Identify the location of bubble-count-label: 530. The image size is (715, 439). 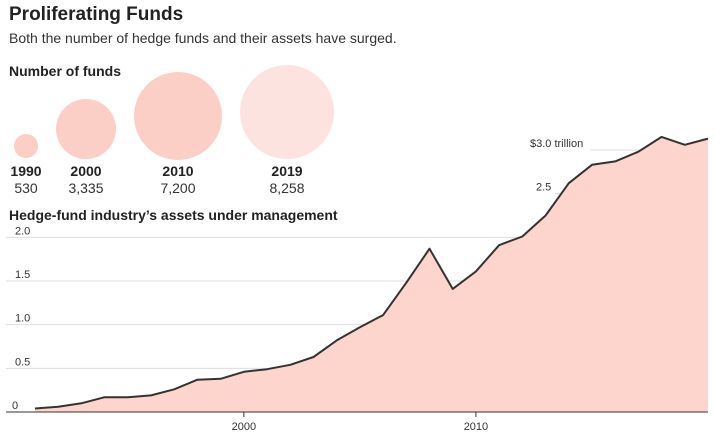
(26, 188).